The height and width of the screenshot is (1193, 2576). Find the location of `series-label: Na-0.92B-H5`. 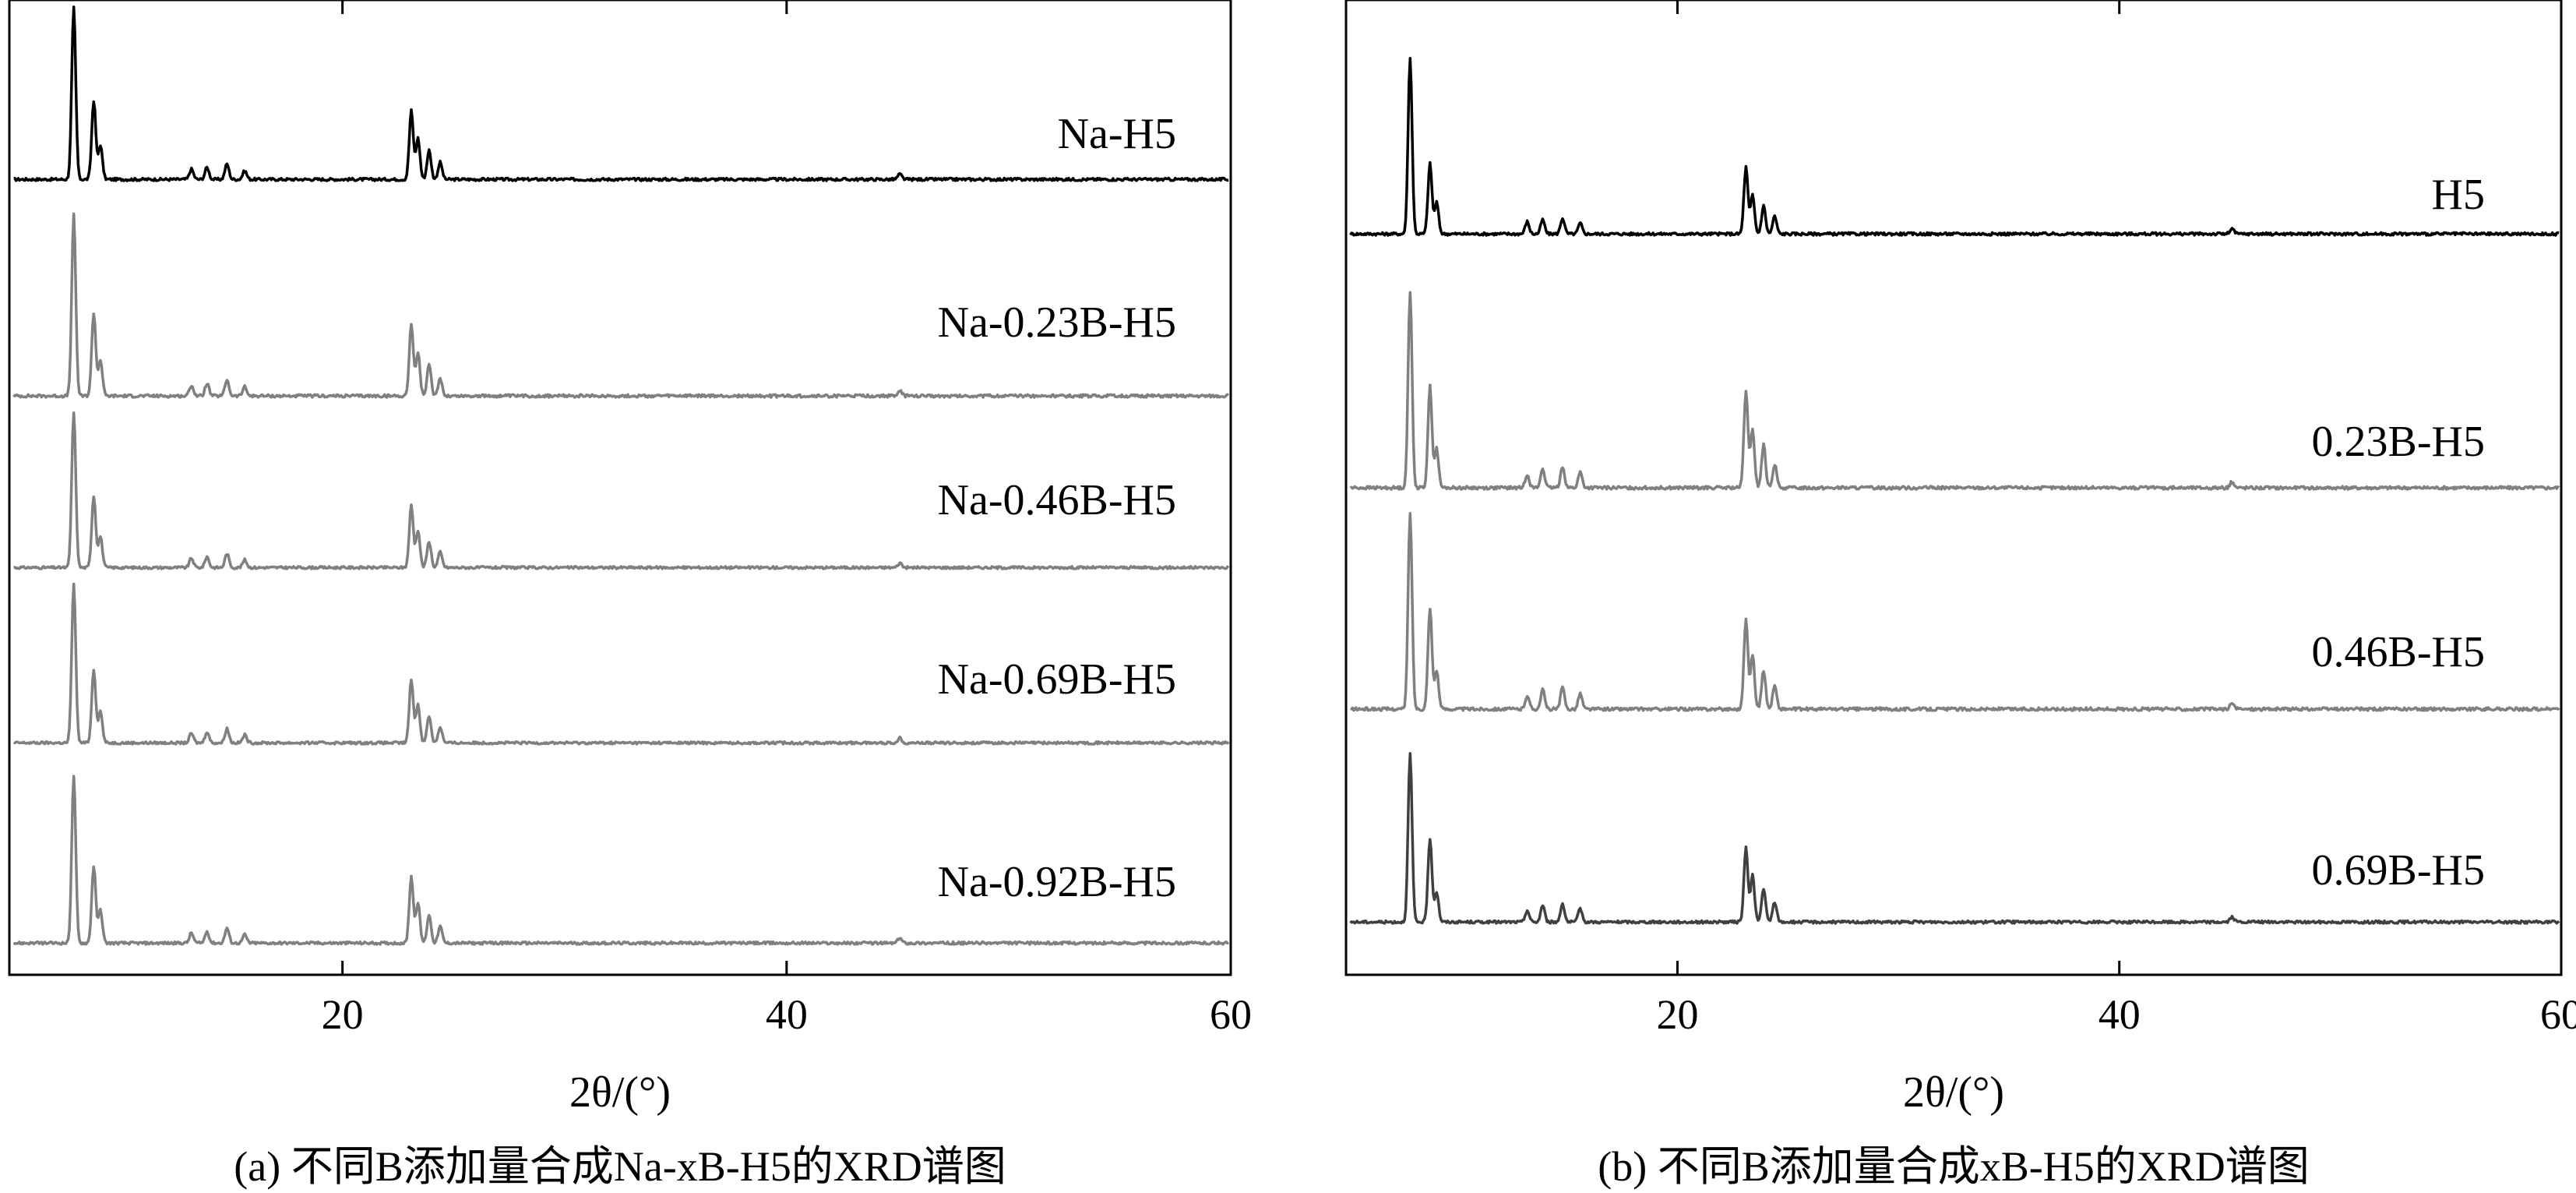

series-label: Na-0.92B-H5 is located at coordinates (1057, 882).